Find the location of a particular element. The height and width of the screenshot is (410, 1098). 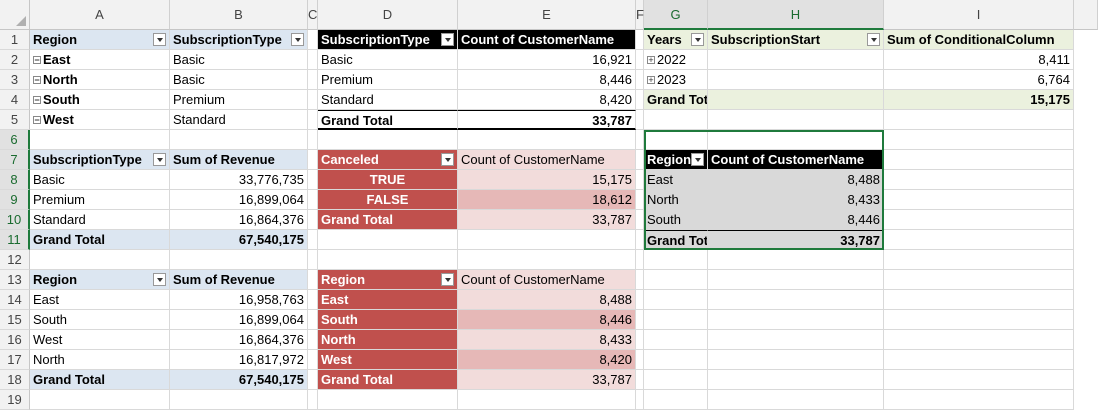

row-header-2: 2 is located at coordinates (15, 60).